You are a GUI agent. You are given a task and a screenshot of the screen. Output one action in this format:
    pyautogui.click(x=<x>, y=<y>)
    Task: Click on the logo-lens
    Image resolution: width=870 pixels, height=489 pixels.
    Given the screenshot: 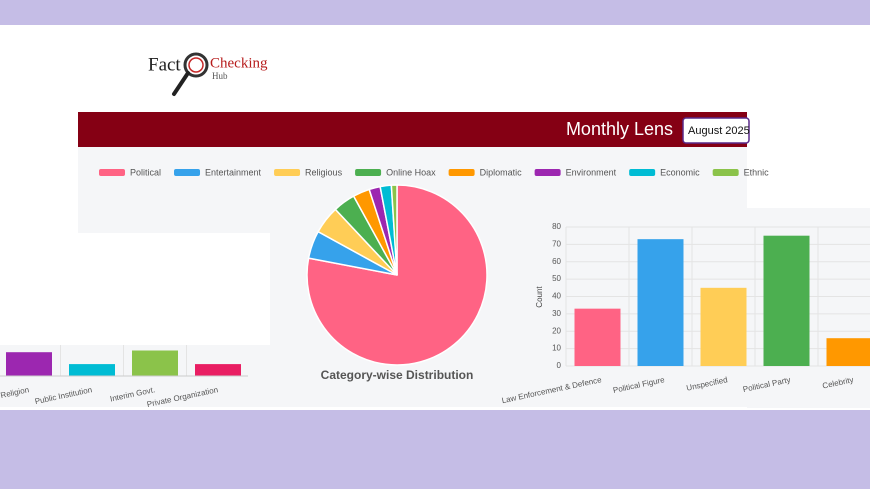 What is the action you would take?
    pyautogui.click(x=196, y=65)
    